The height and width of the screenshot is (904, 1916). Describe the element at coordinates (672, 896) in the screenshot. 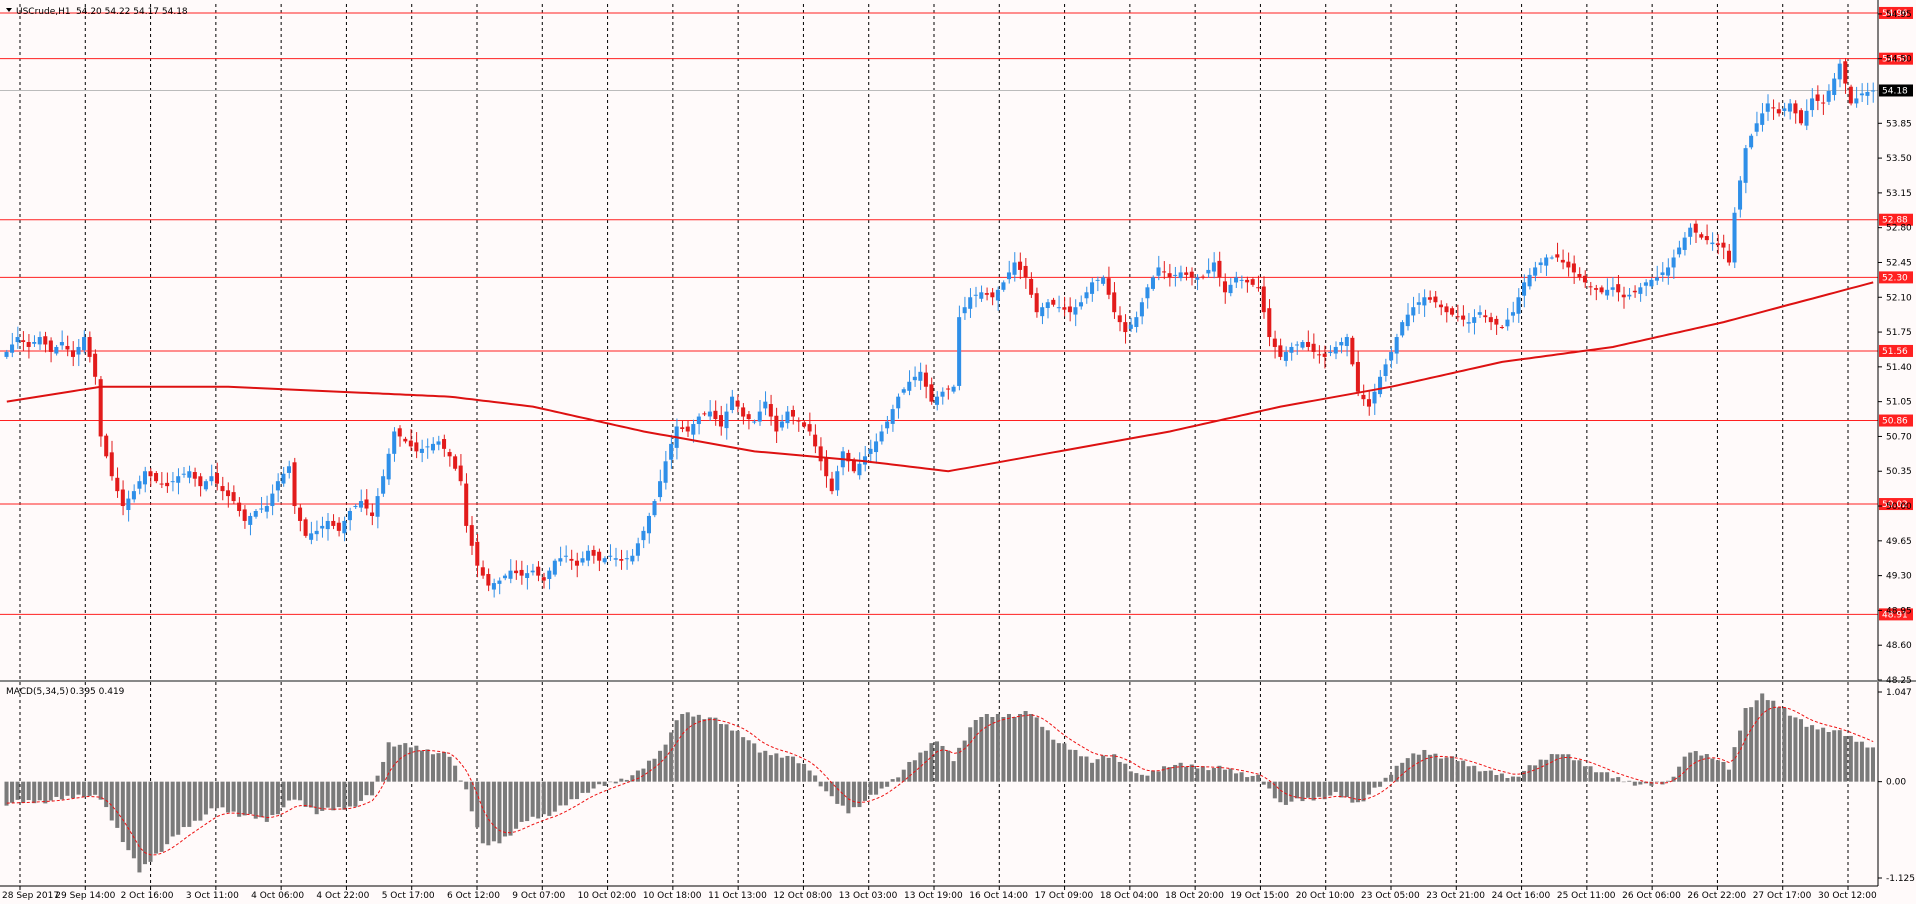

I see `time-tick-label: 10 Oct 18:00` at that location.